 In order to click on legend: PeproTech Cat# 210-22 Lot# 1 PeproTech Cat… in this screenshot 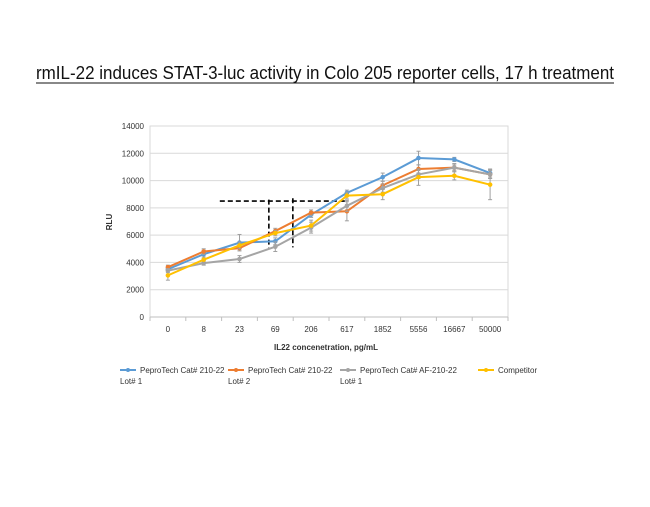, I will do `click(328, 376)`.